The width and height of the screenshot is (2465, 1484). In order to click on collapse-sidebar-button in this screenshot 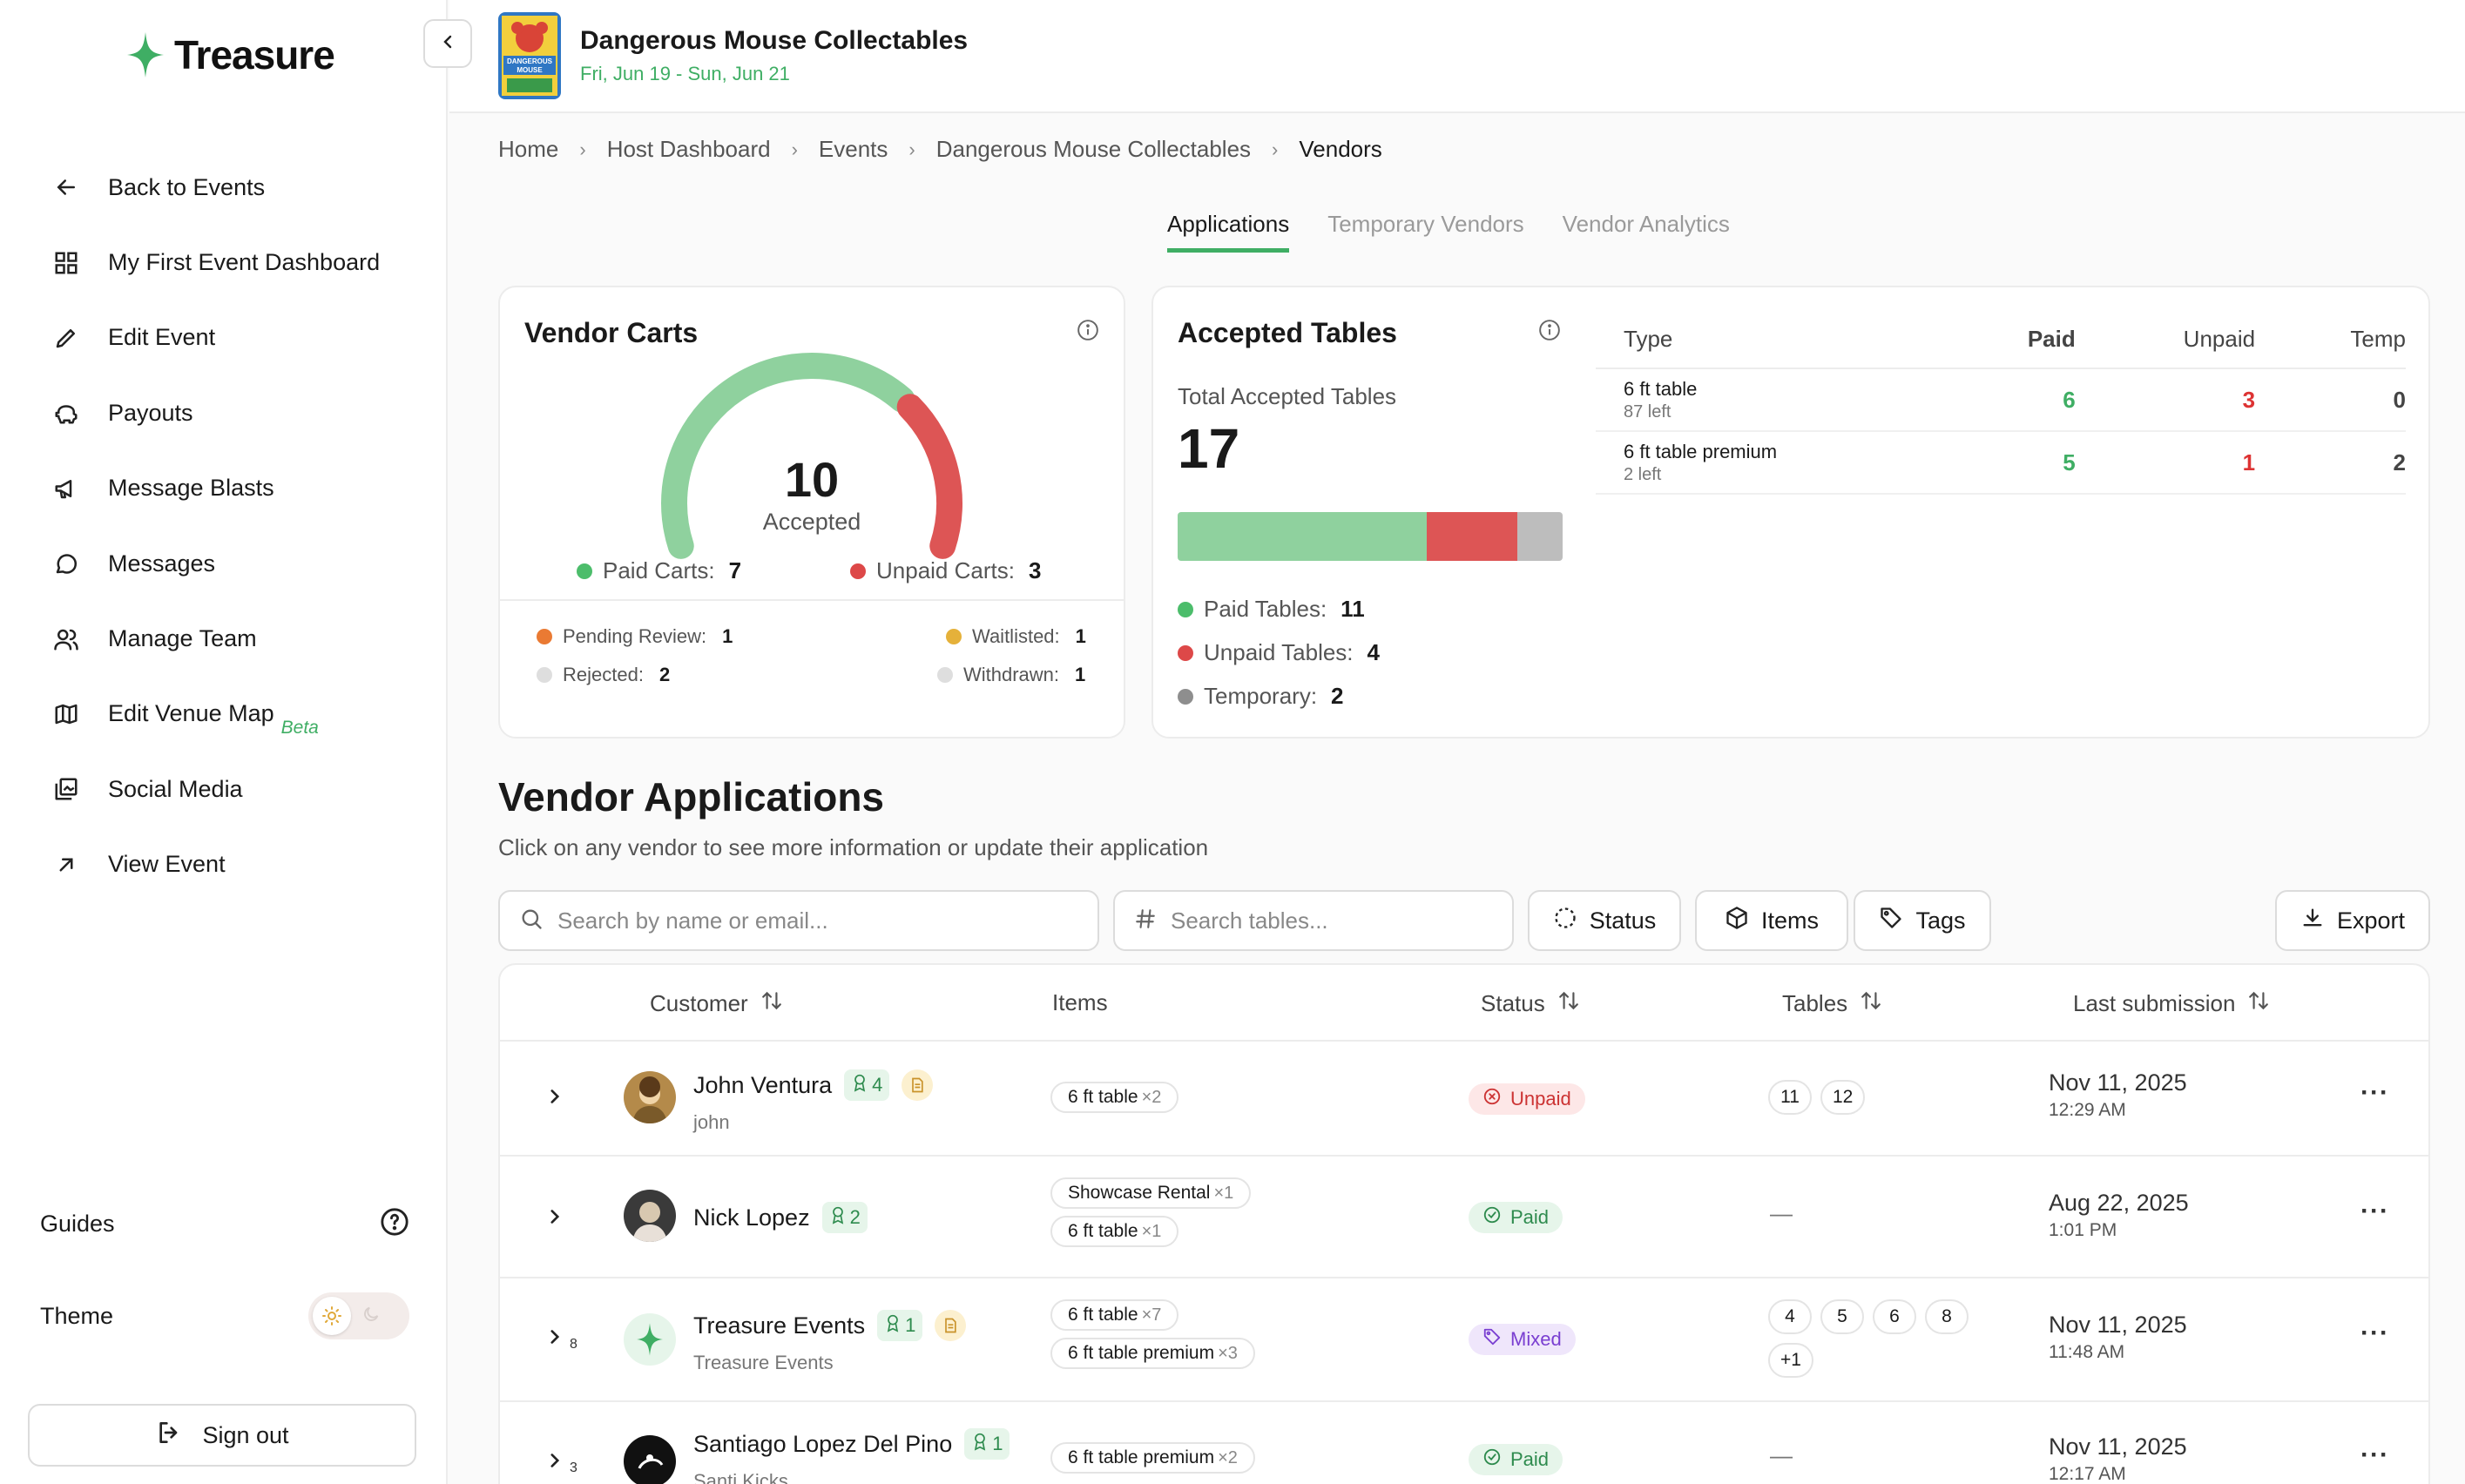, I will do `click(447, 43)`.